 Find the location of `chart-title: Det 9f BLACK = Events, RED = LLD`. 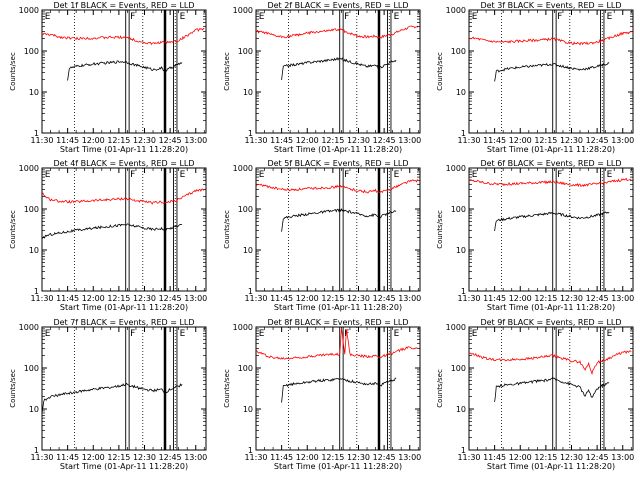

chart-title: Det 9f BLACK = Events, RED = LLD is located at coordinates (550, 322).